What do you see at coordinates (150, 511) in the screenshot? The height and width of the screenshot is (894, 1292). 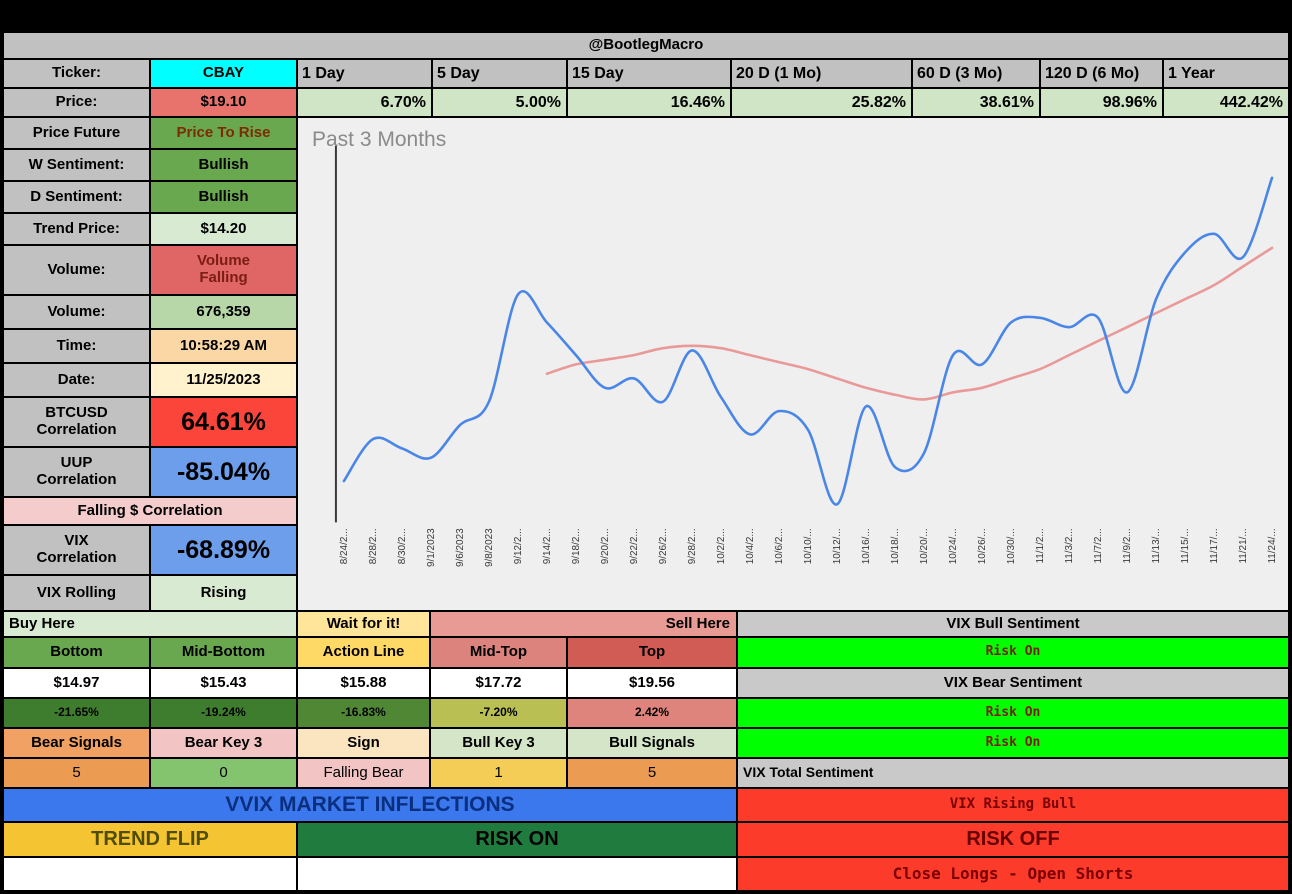 I see `falling-dollar-banner: Falling $ Correlation` at bounding box center [150, 511].